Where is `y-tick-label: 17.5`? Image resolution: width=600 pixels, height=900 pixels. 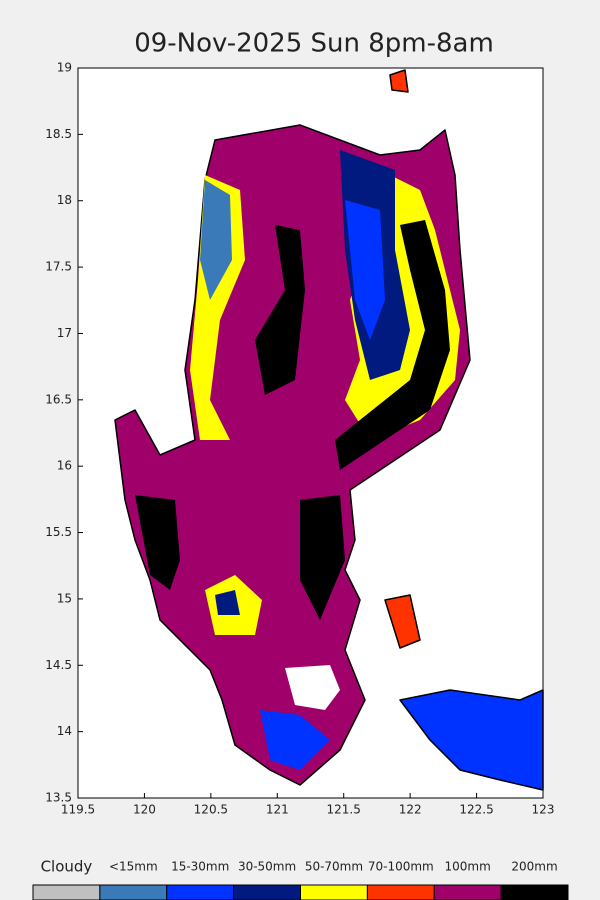 y-tick-label: 17.5 is located at coordinates (58, 267).